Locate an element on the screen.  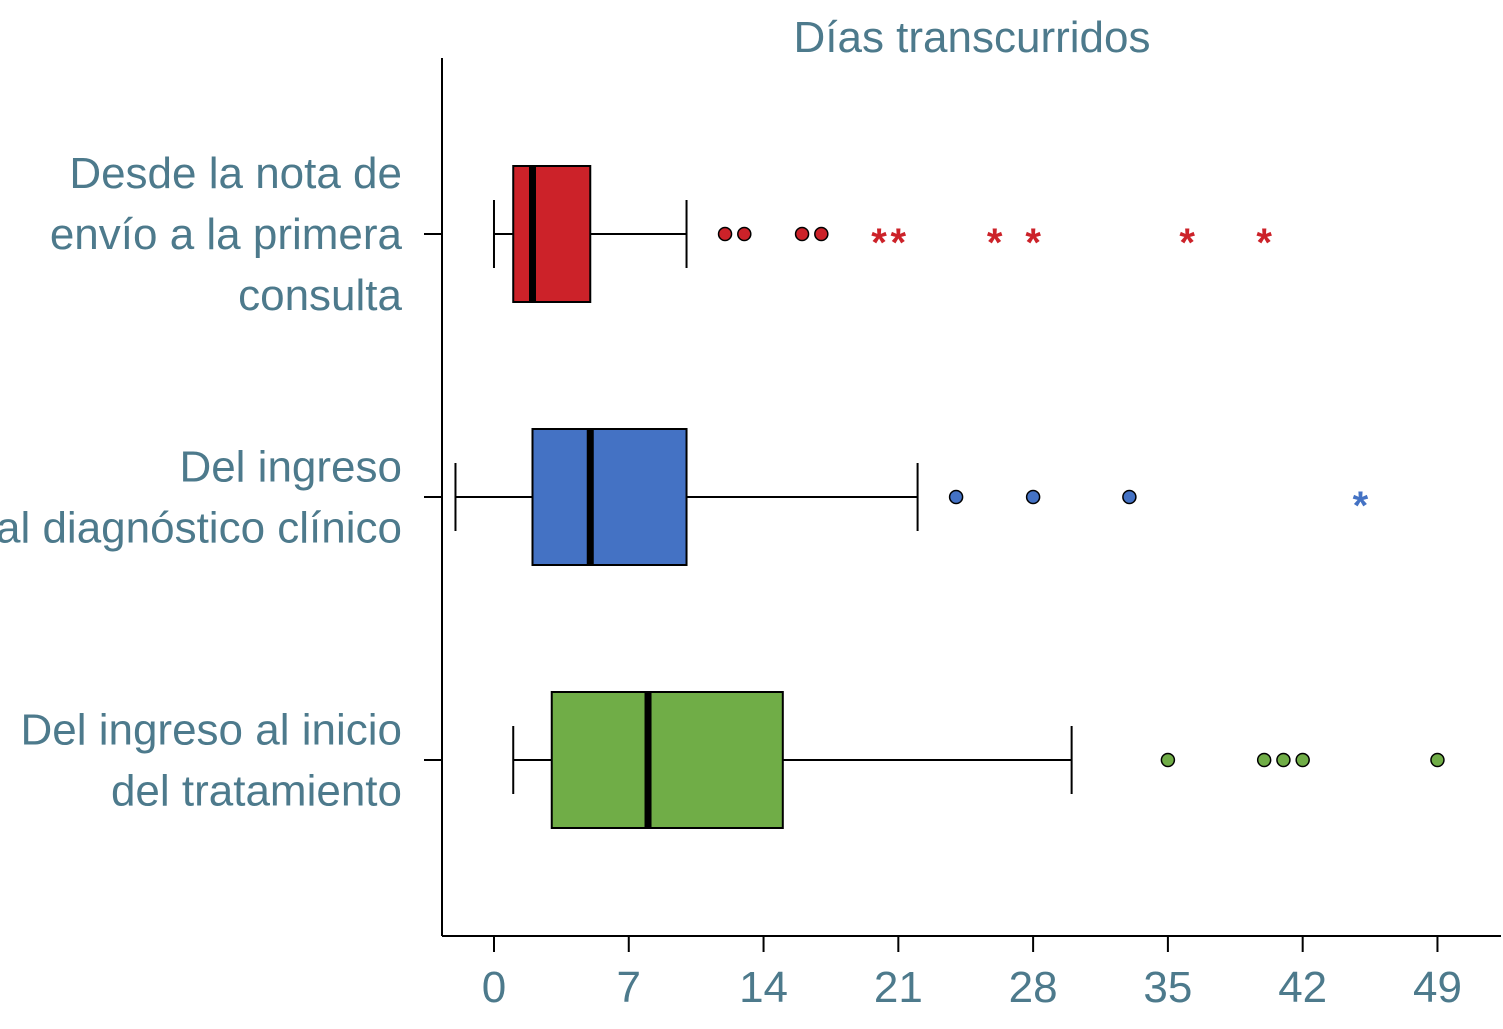
x-tick-label: 21 is located at coordinates (898, 987).